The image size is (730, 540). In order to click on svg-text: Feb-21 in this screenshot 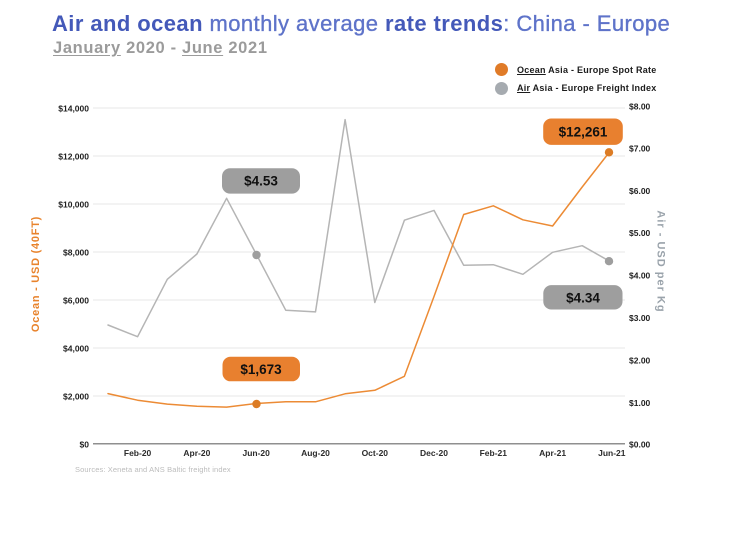, I will do `click(494, 453)`.